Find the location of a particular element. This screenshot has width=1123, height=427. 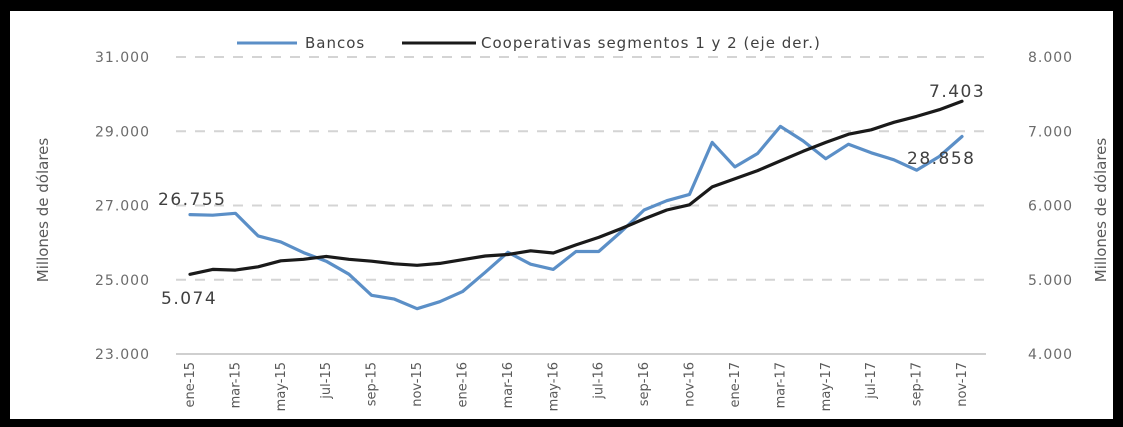

x-axis-tick-label: sep-15 is located at coordinates (372, 384).